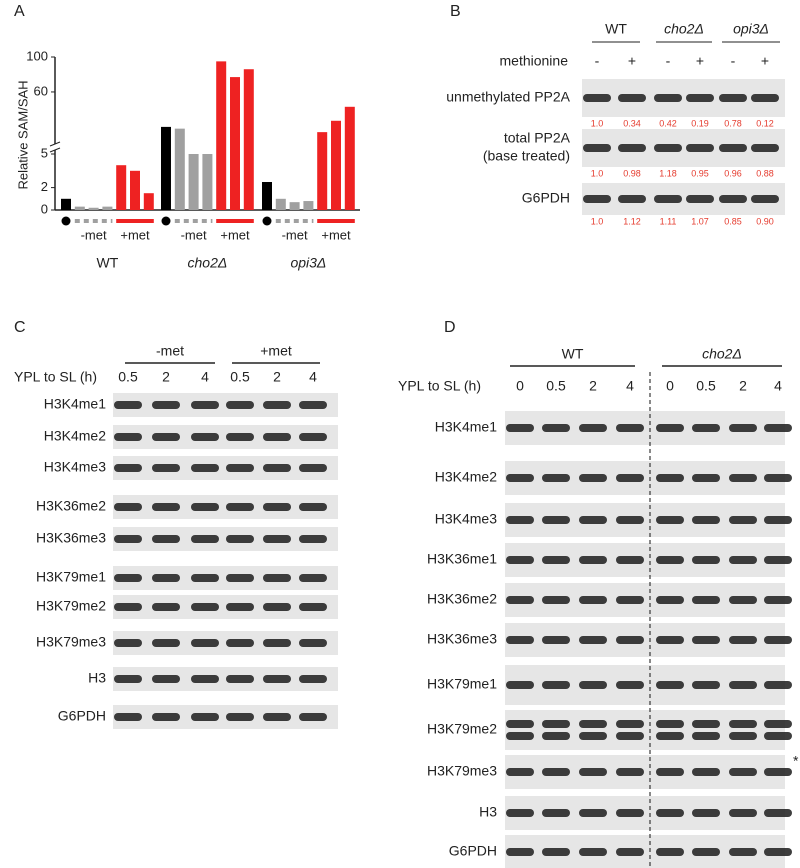 The width and height of the screenshot is (800, 868). What do you see at coordinates (733, 173) in the screenshot?
I see `quantification: 0.96` at bounding box center [733, 173].